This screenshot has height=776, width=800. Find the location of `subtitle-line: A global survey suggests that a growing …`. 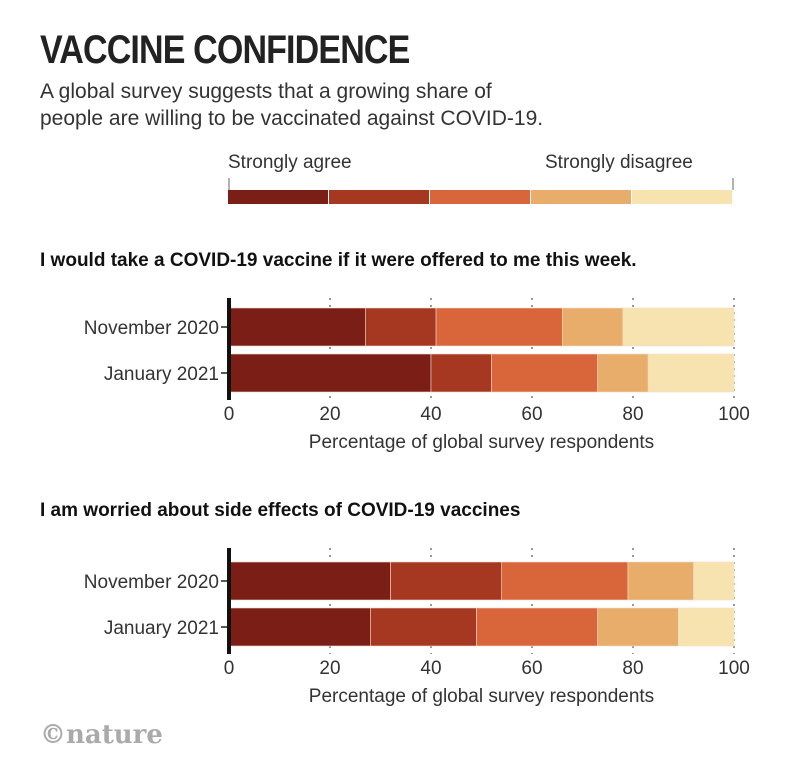

subtitle-line: A global survey suggests that a growing … is located at coordinates (266, 91).